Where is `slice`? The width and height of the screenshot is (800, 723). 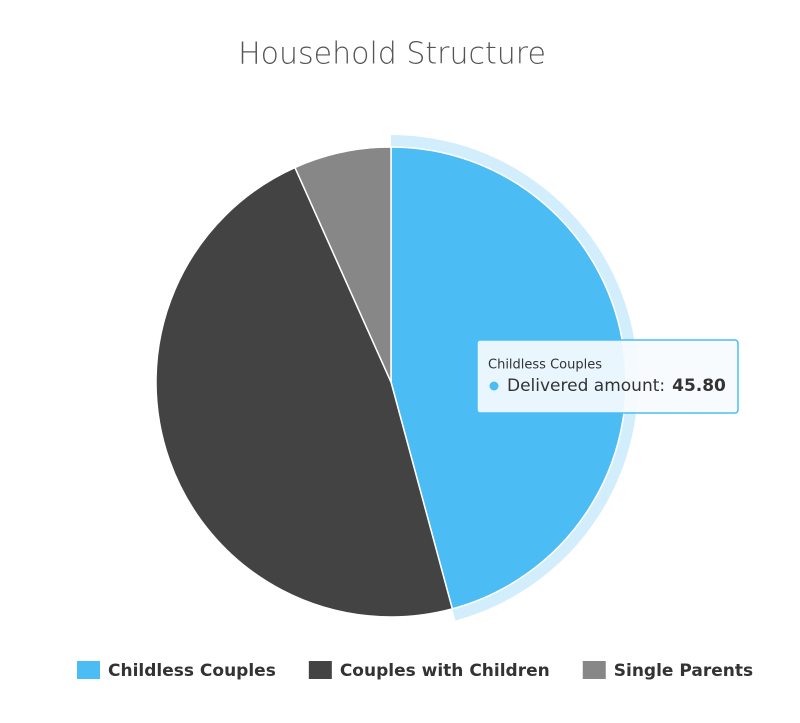
slice is located at coordinates (342, 264).